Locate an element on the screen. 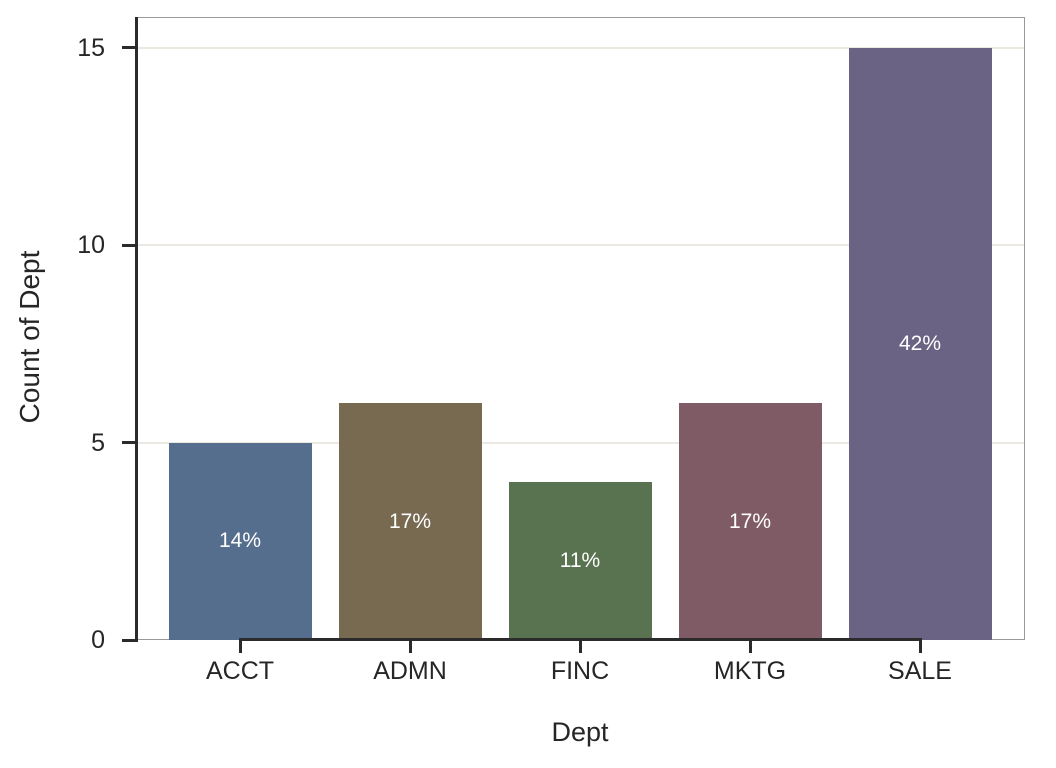  bar-finc is located at coordinates (580, 561).